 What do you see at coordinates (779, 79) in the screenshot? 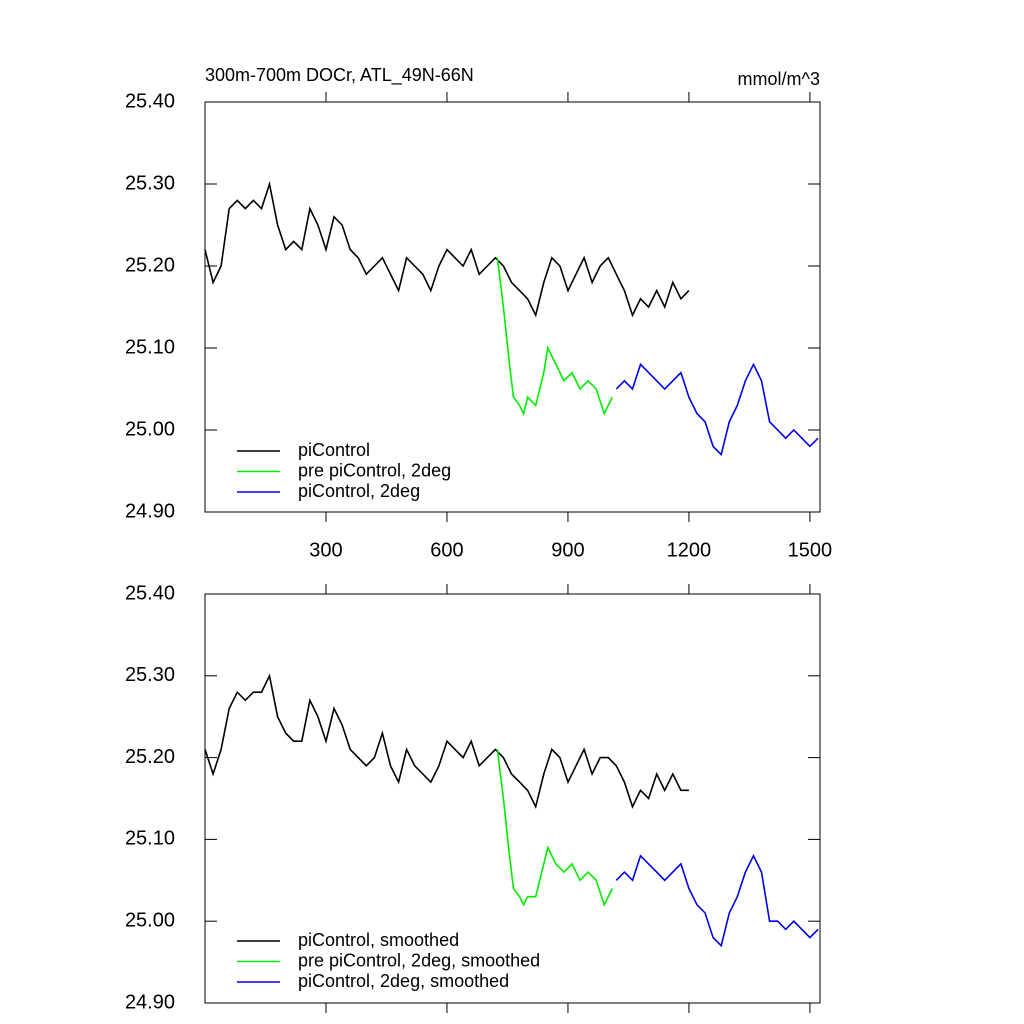
I see `units-label: mmol/m^3` at bounding box center [779, 79].